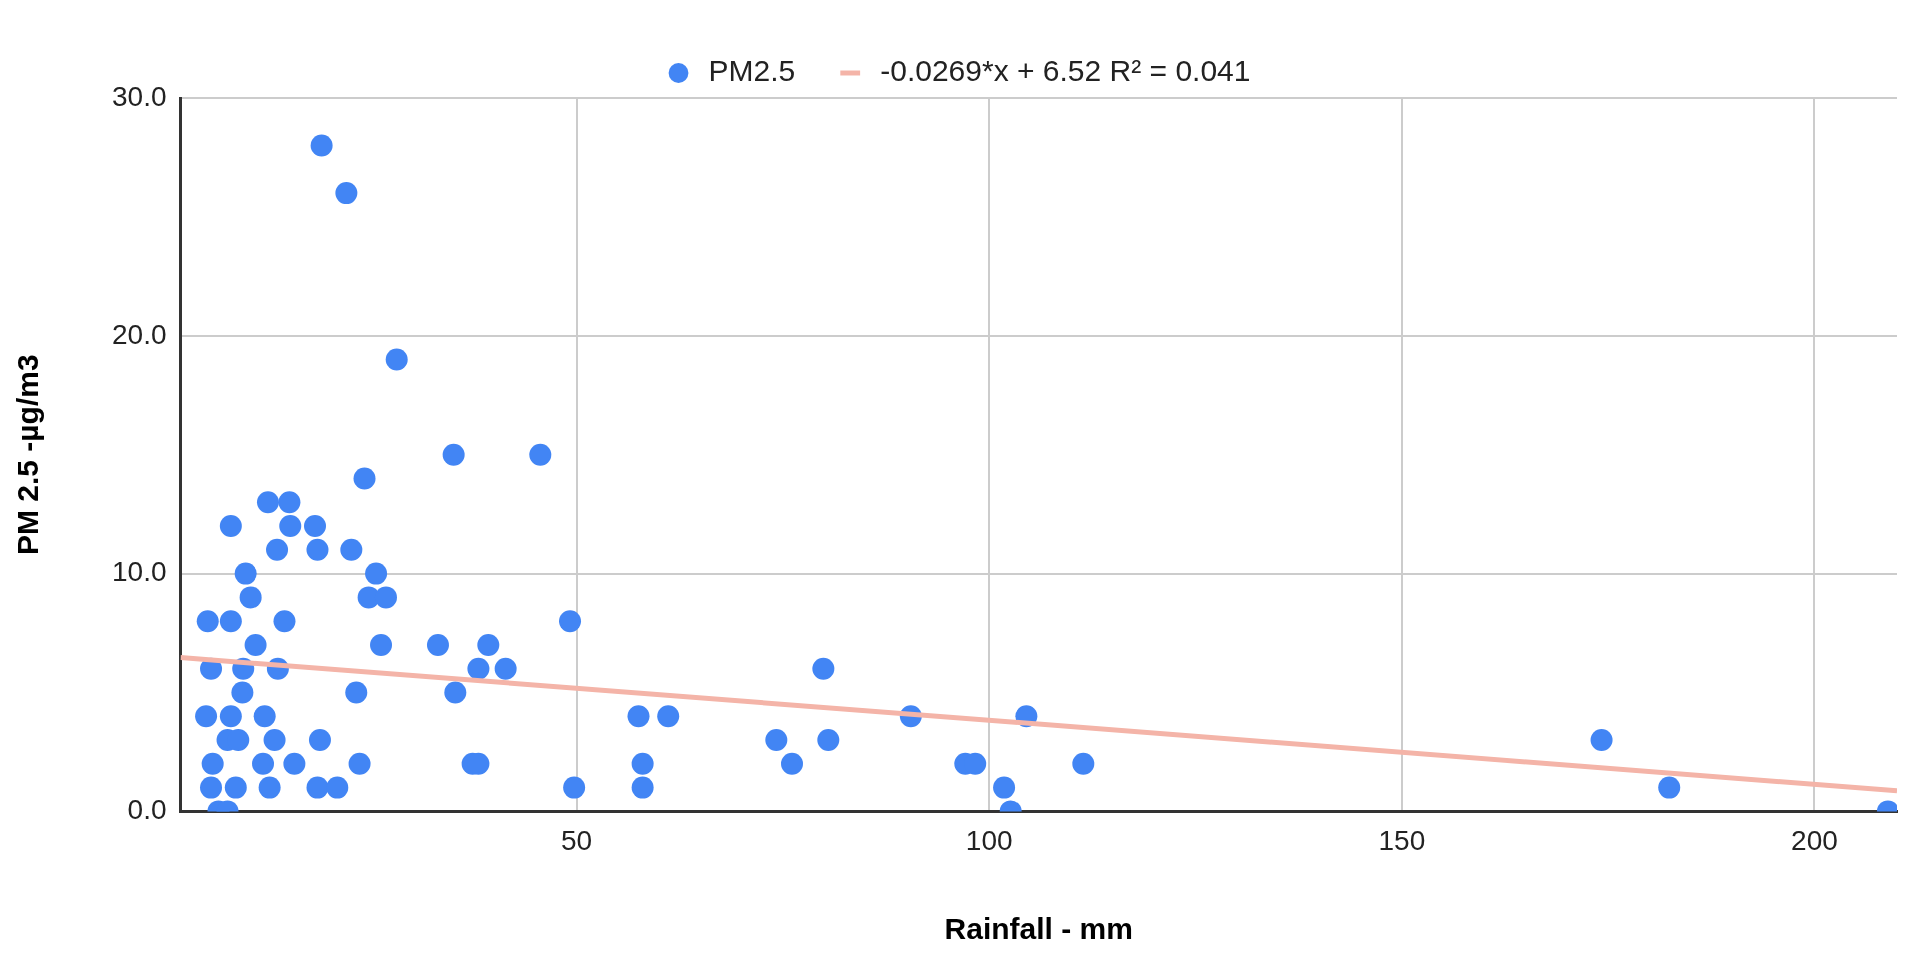 Image resolution: width=1918 pixels, height=967 pixels. I want to click on x-axis-title: Rainfall - mm, so click(1038, 929).